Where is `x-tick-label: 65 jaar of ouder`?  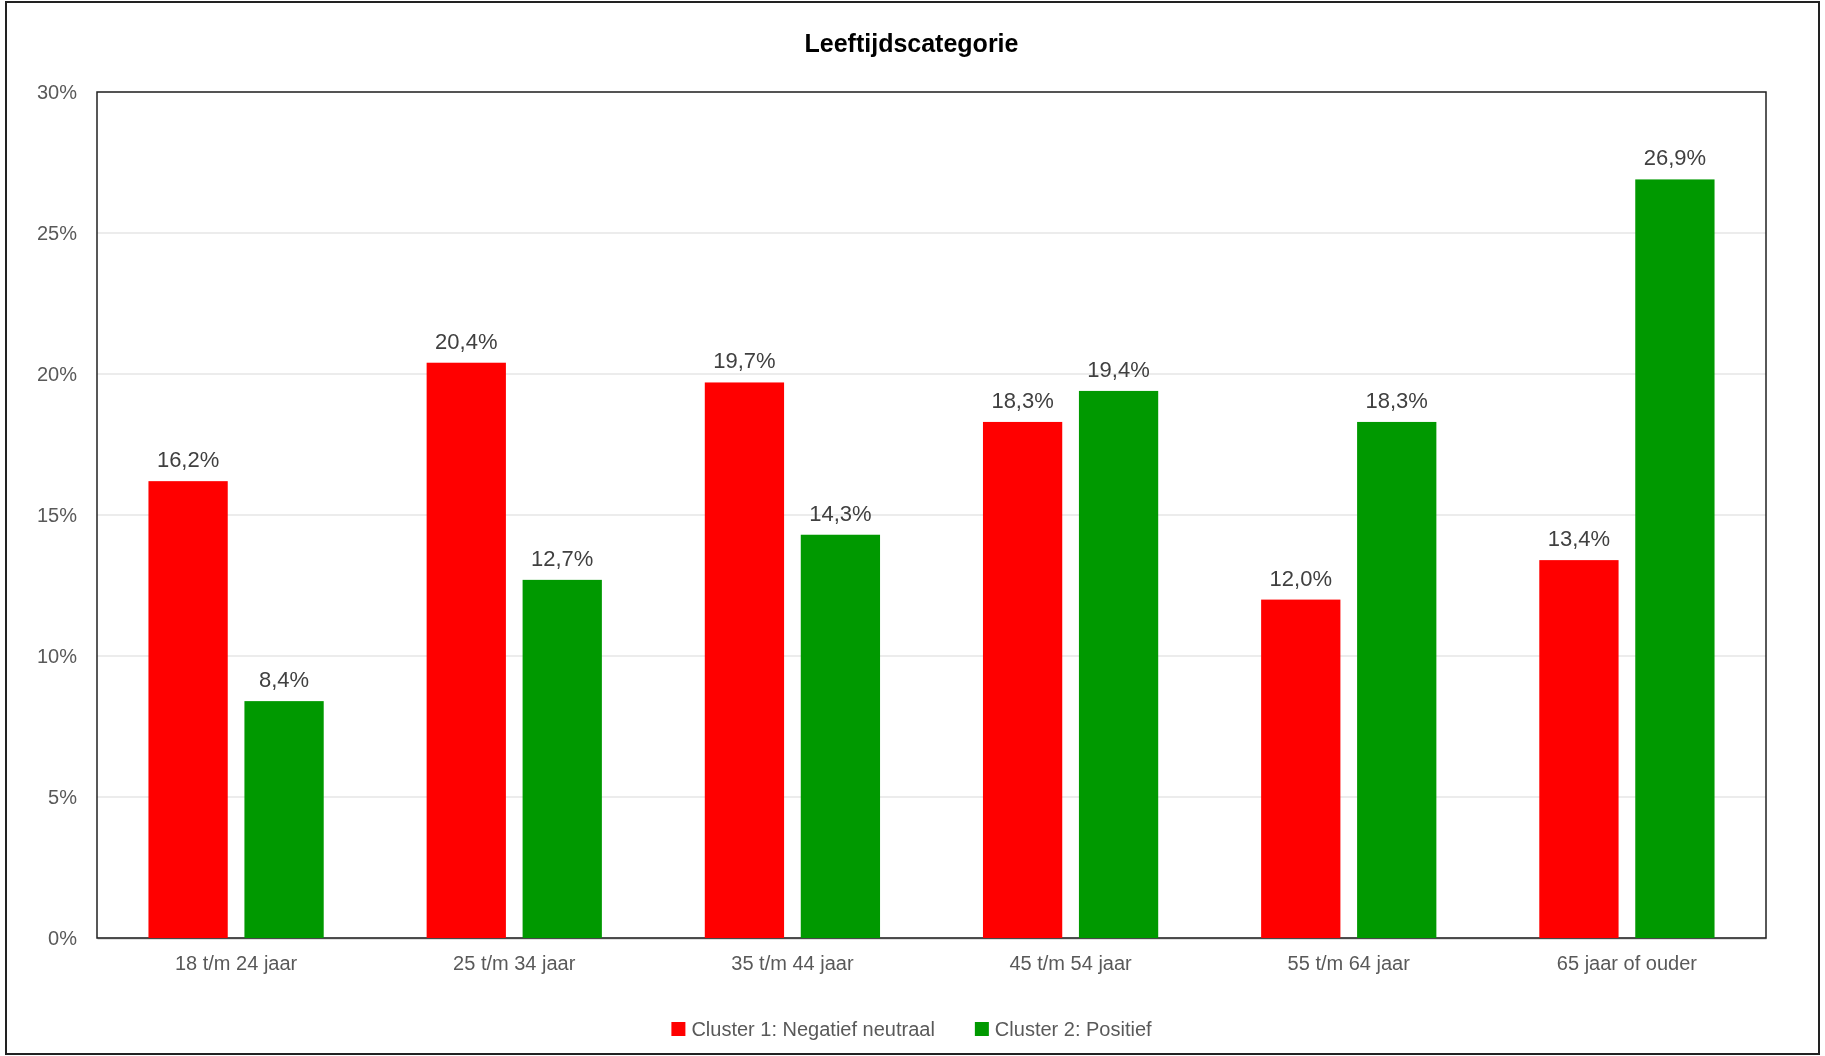 x-tick-label: 65 jaar of ouder is located at coordinates (1627, 963).